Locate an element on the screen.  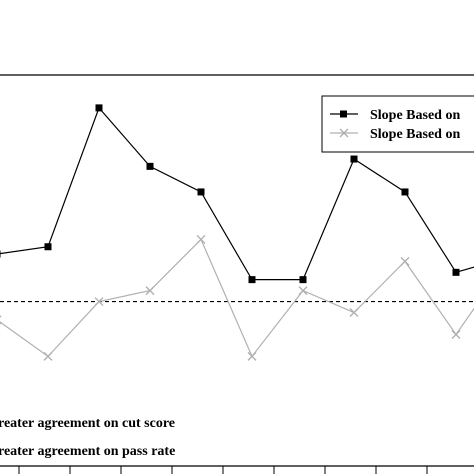
annotation-pass-rate: reater agreement on pass rate is located at coordinates (87, 451).